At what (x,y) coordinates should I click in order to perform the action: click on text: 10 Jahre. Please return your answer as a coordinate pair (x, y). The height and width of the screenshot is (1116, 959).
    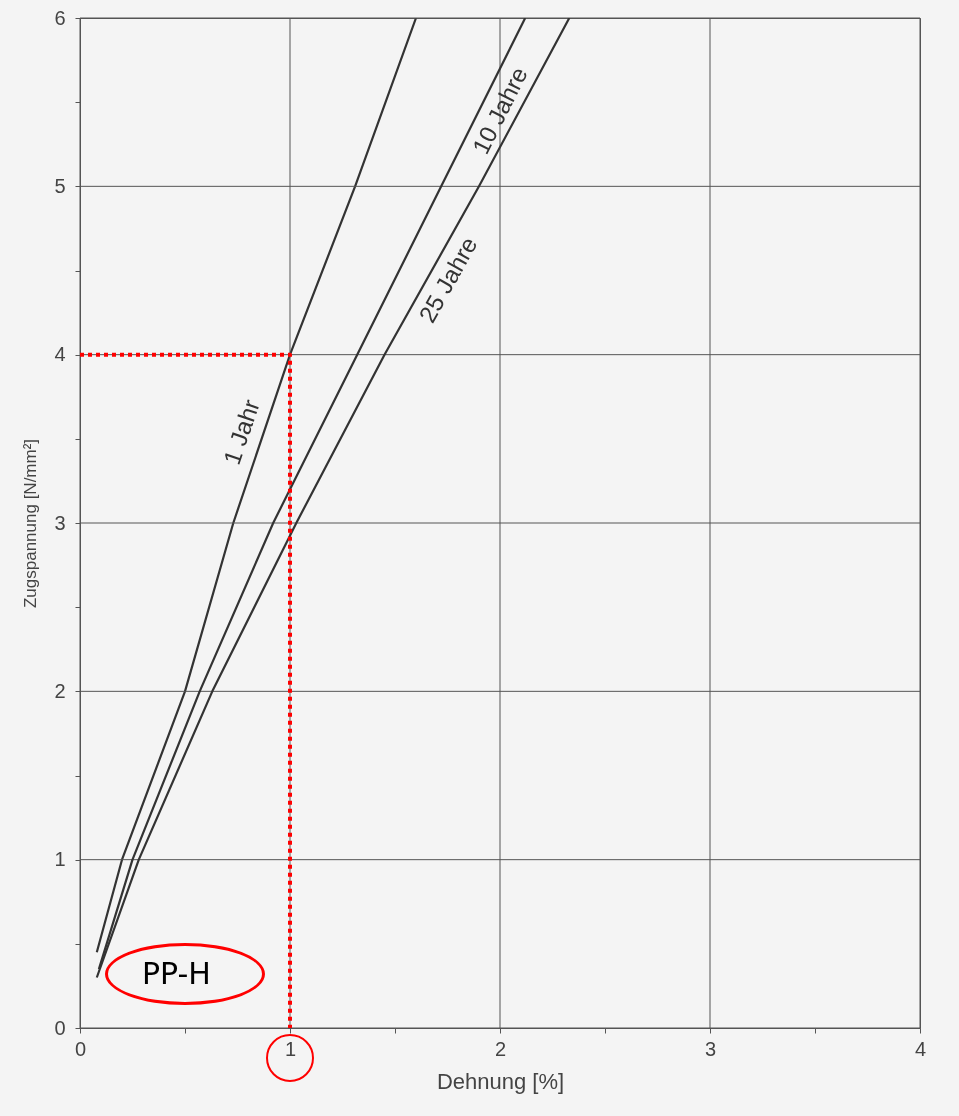
    Looking at the image, I should click on (499, 110).